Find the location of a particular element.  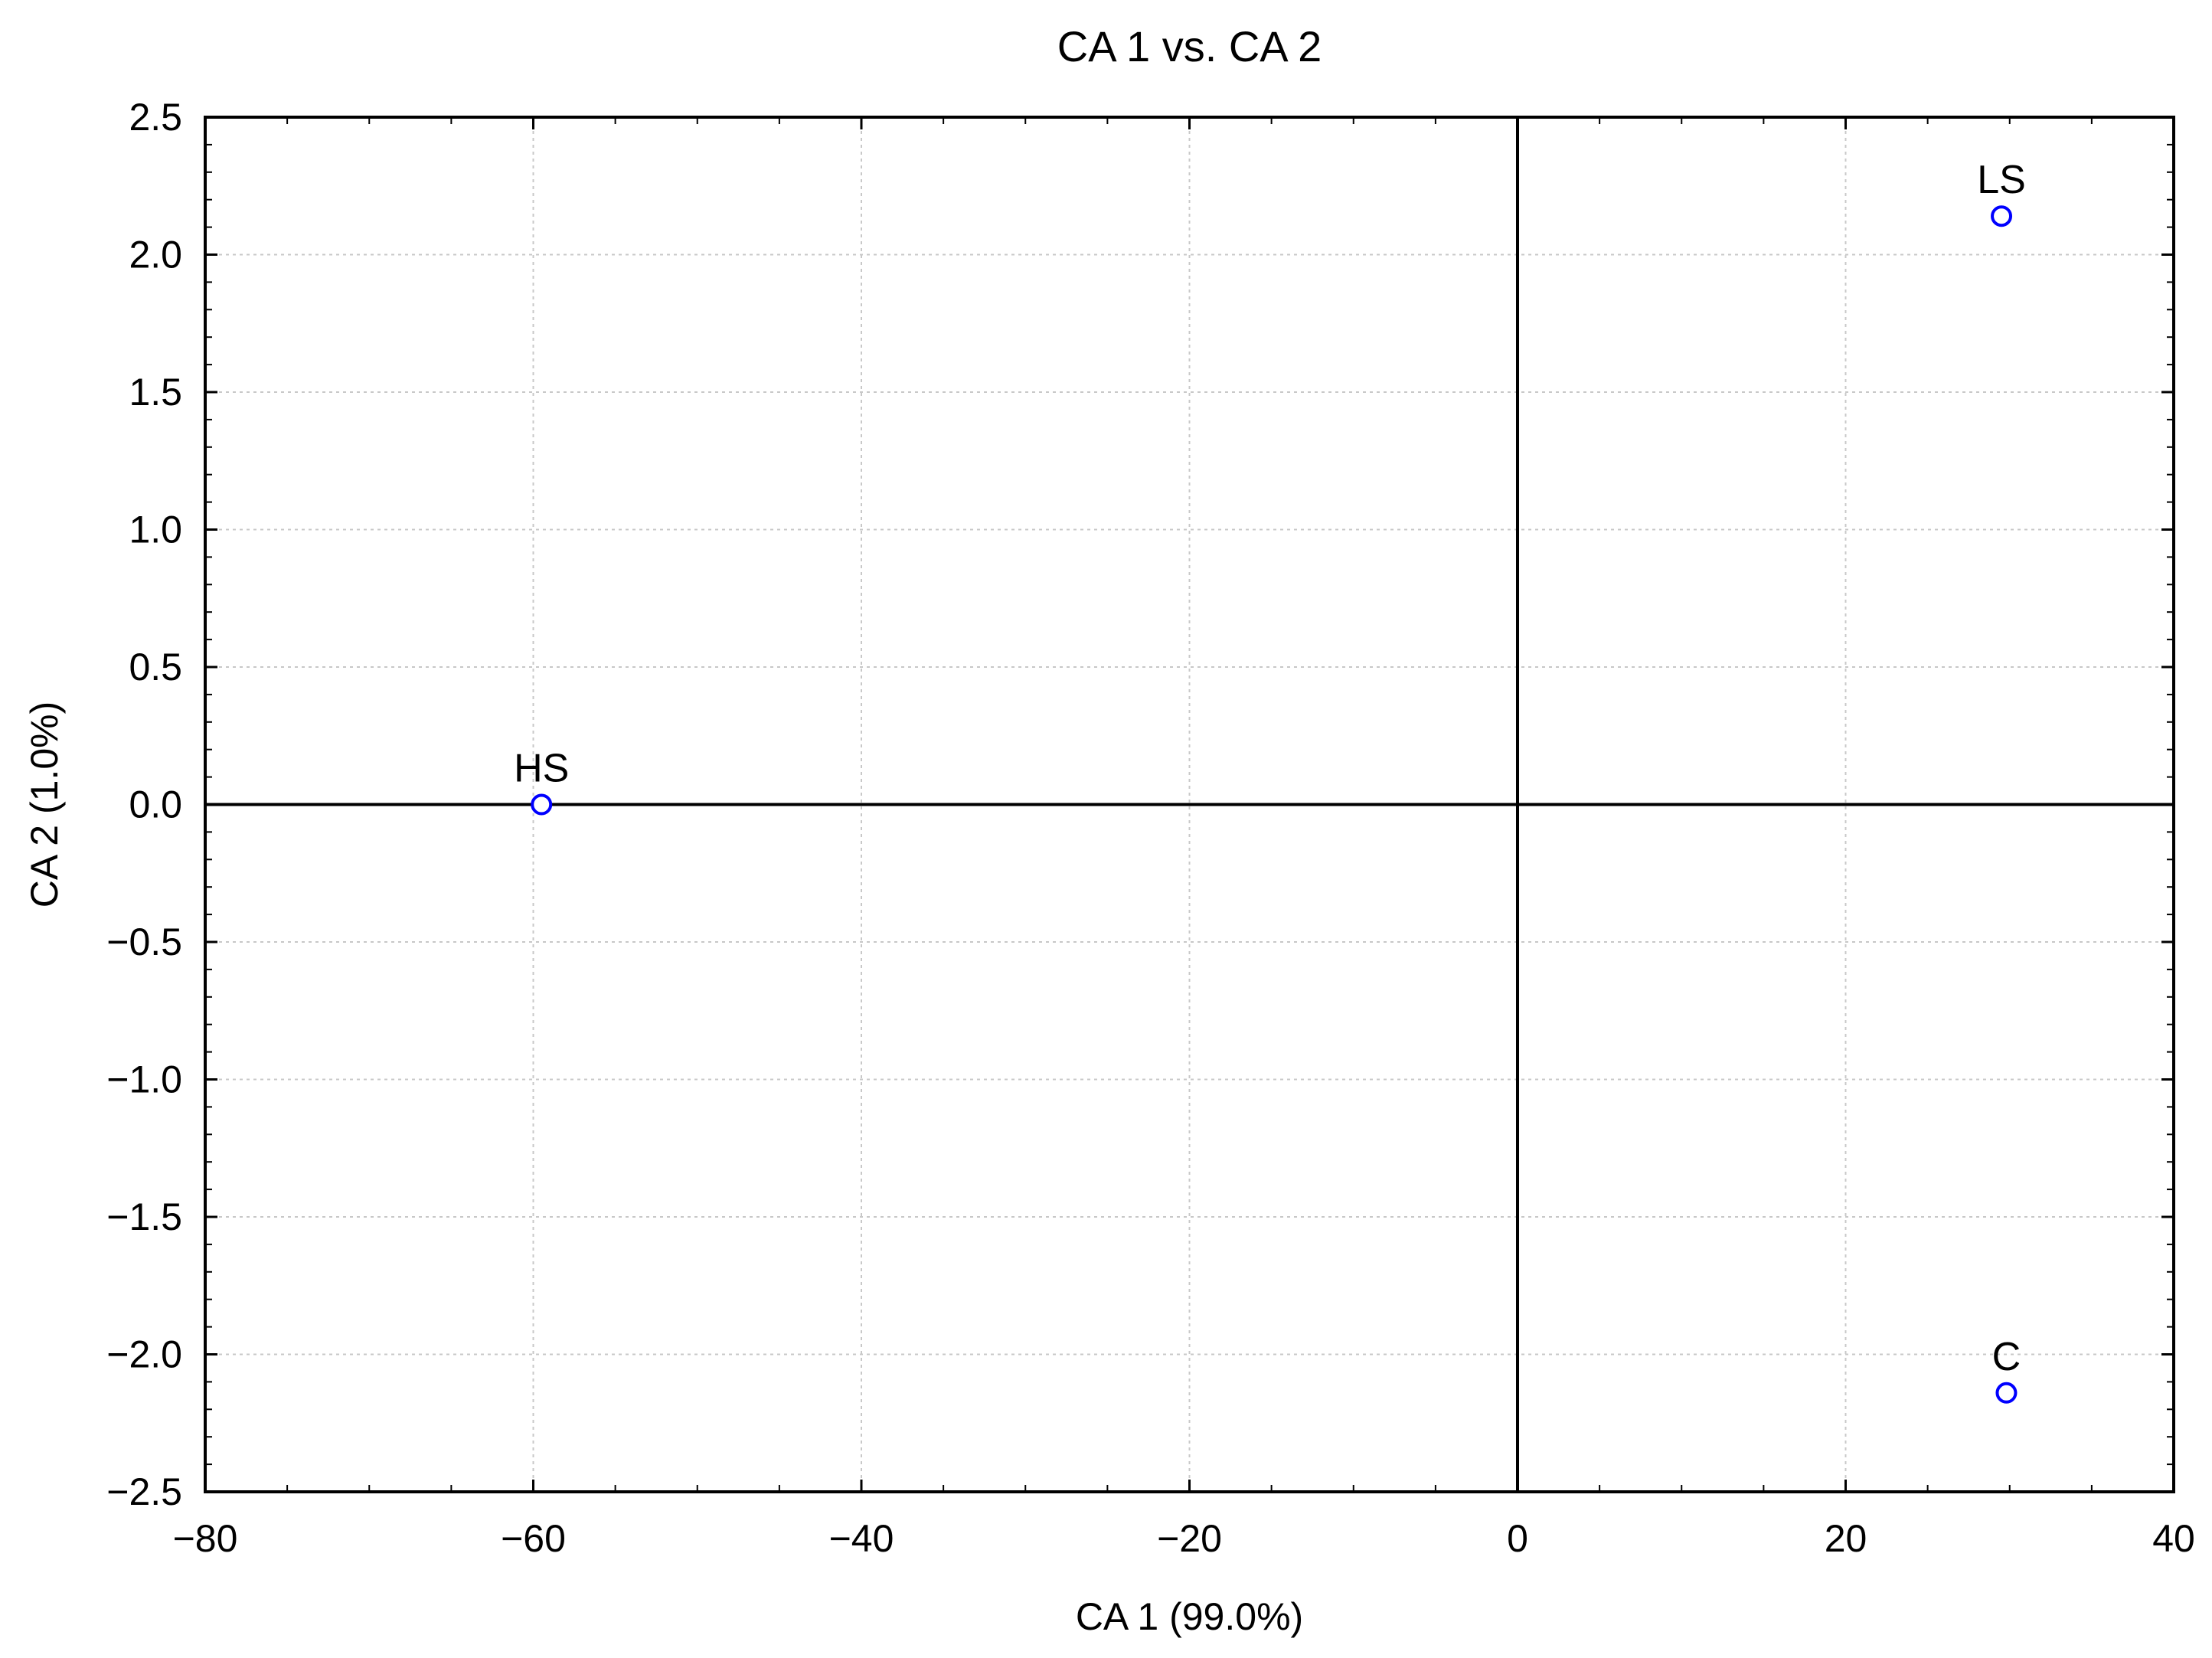

y-axis-label: CA 2 (1.0%) is located at coordinates (44, 804).